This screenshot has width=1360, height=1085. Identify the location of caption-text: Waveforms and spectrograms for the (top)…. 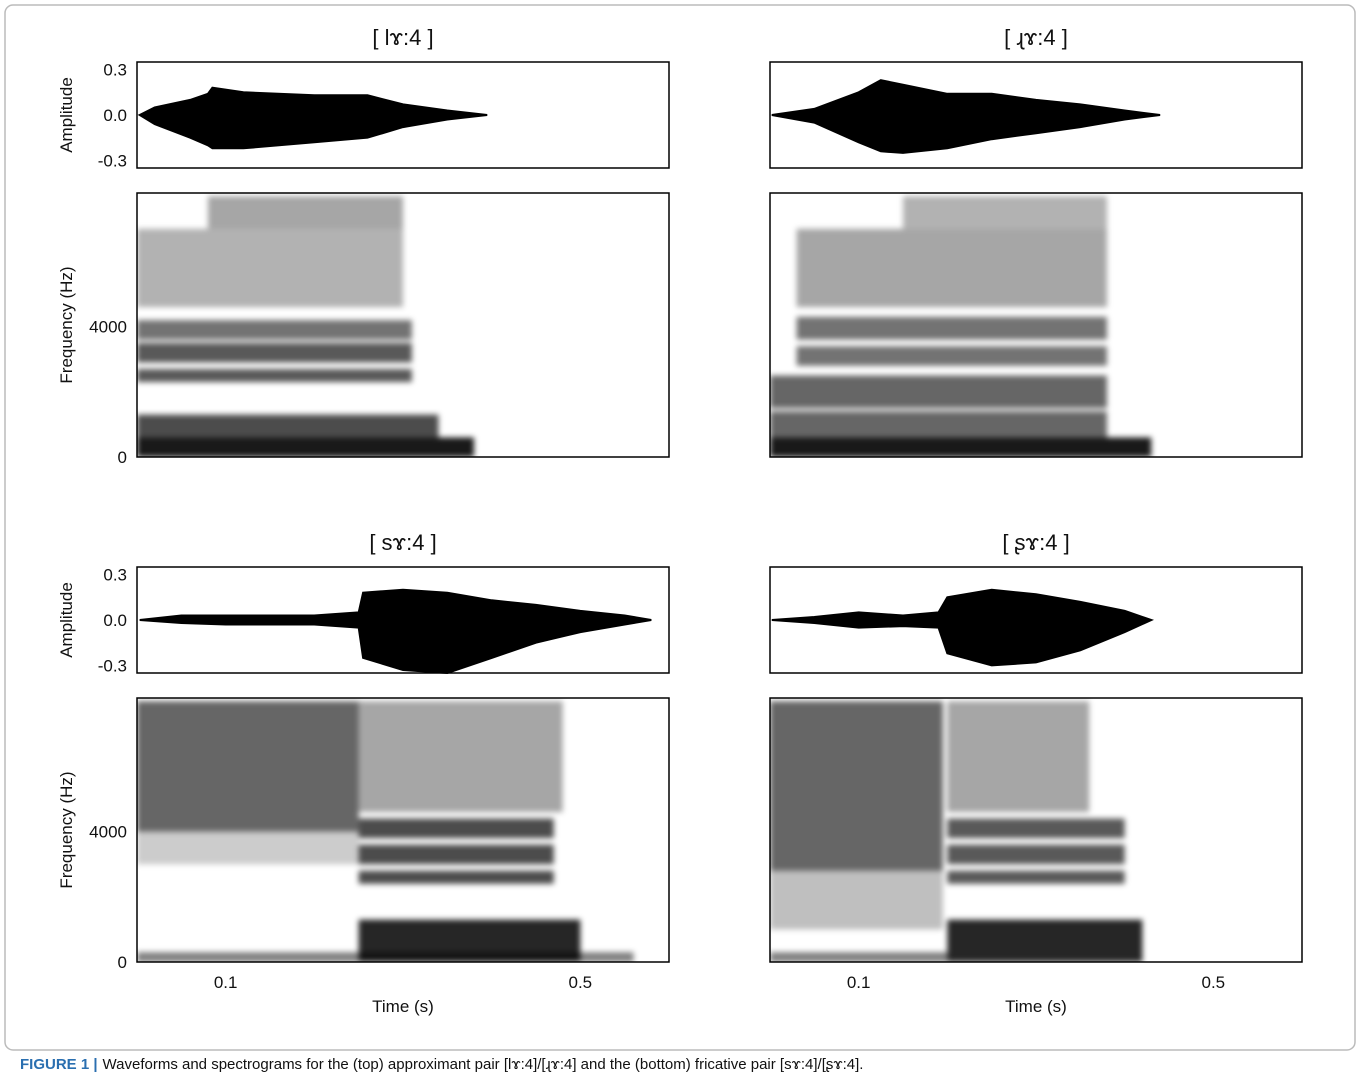
(483, 1064).